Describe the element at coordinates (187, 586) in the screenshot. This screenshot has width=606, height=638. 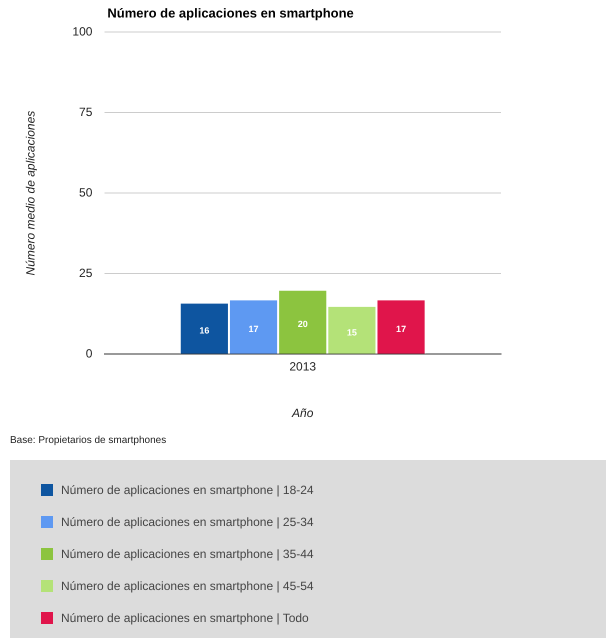
I see `legend-label: Número de aplicaciones en smartphone | 45-54` at that location.